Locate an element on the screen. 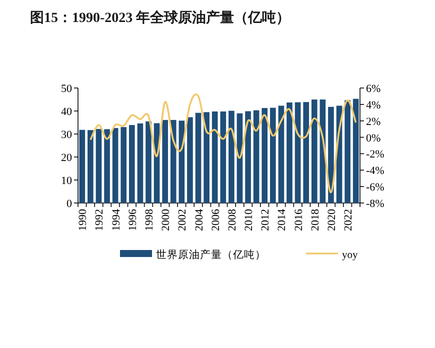  x-tick-label: 2000 is located at coordinates (166, 219).